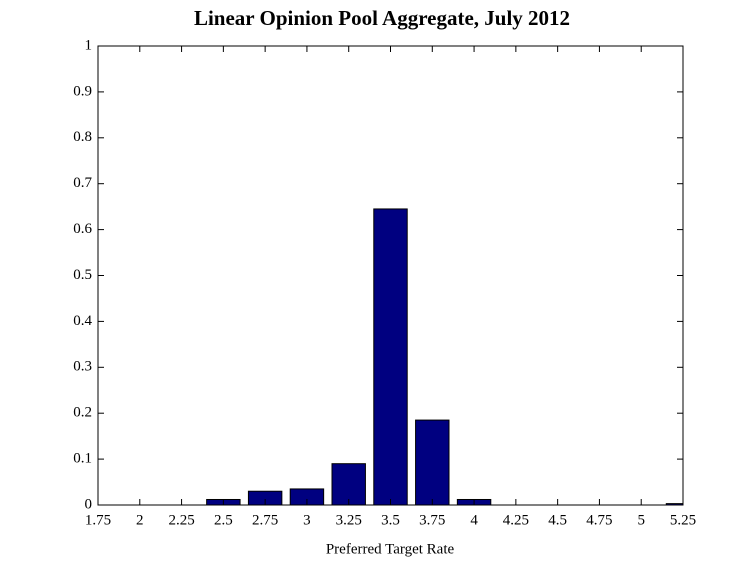 The height and width of the screenshot is (566, 754). I want to click on x-tick-label: 1.75, so click(98, 520).